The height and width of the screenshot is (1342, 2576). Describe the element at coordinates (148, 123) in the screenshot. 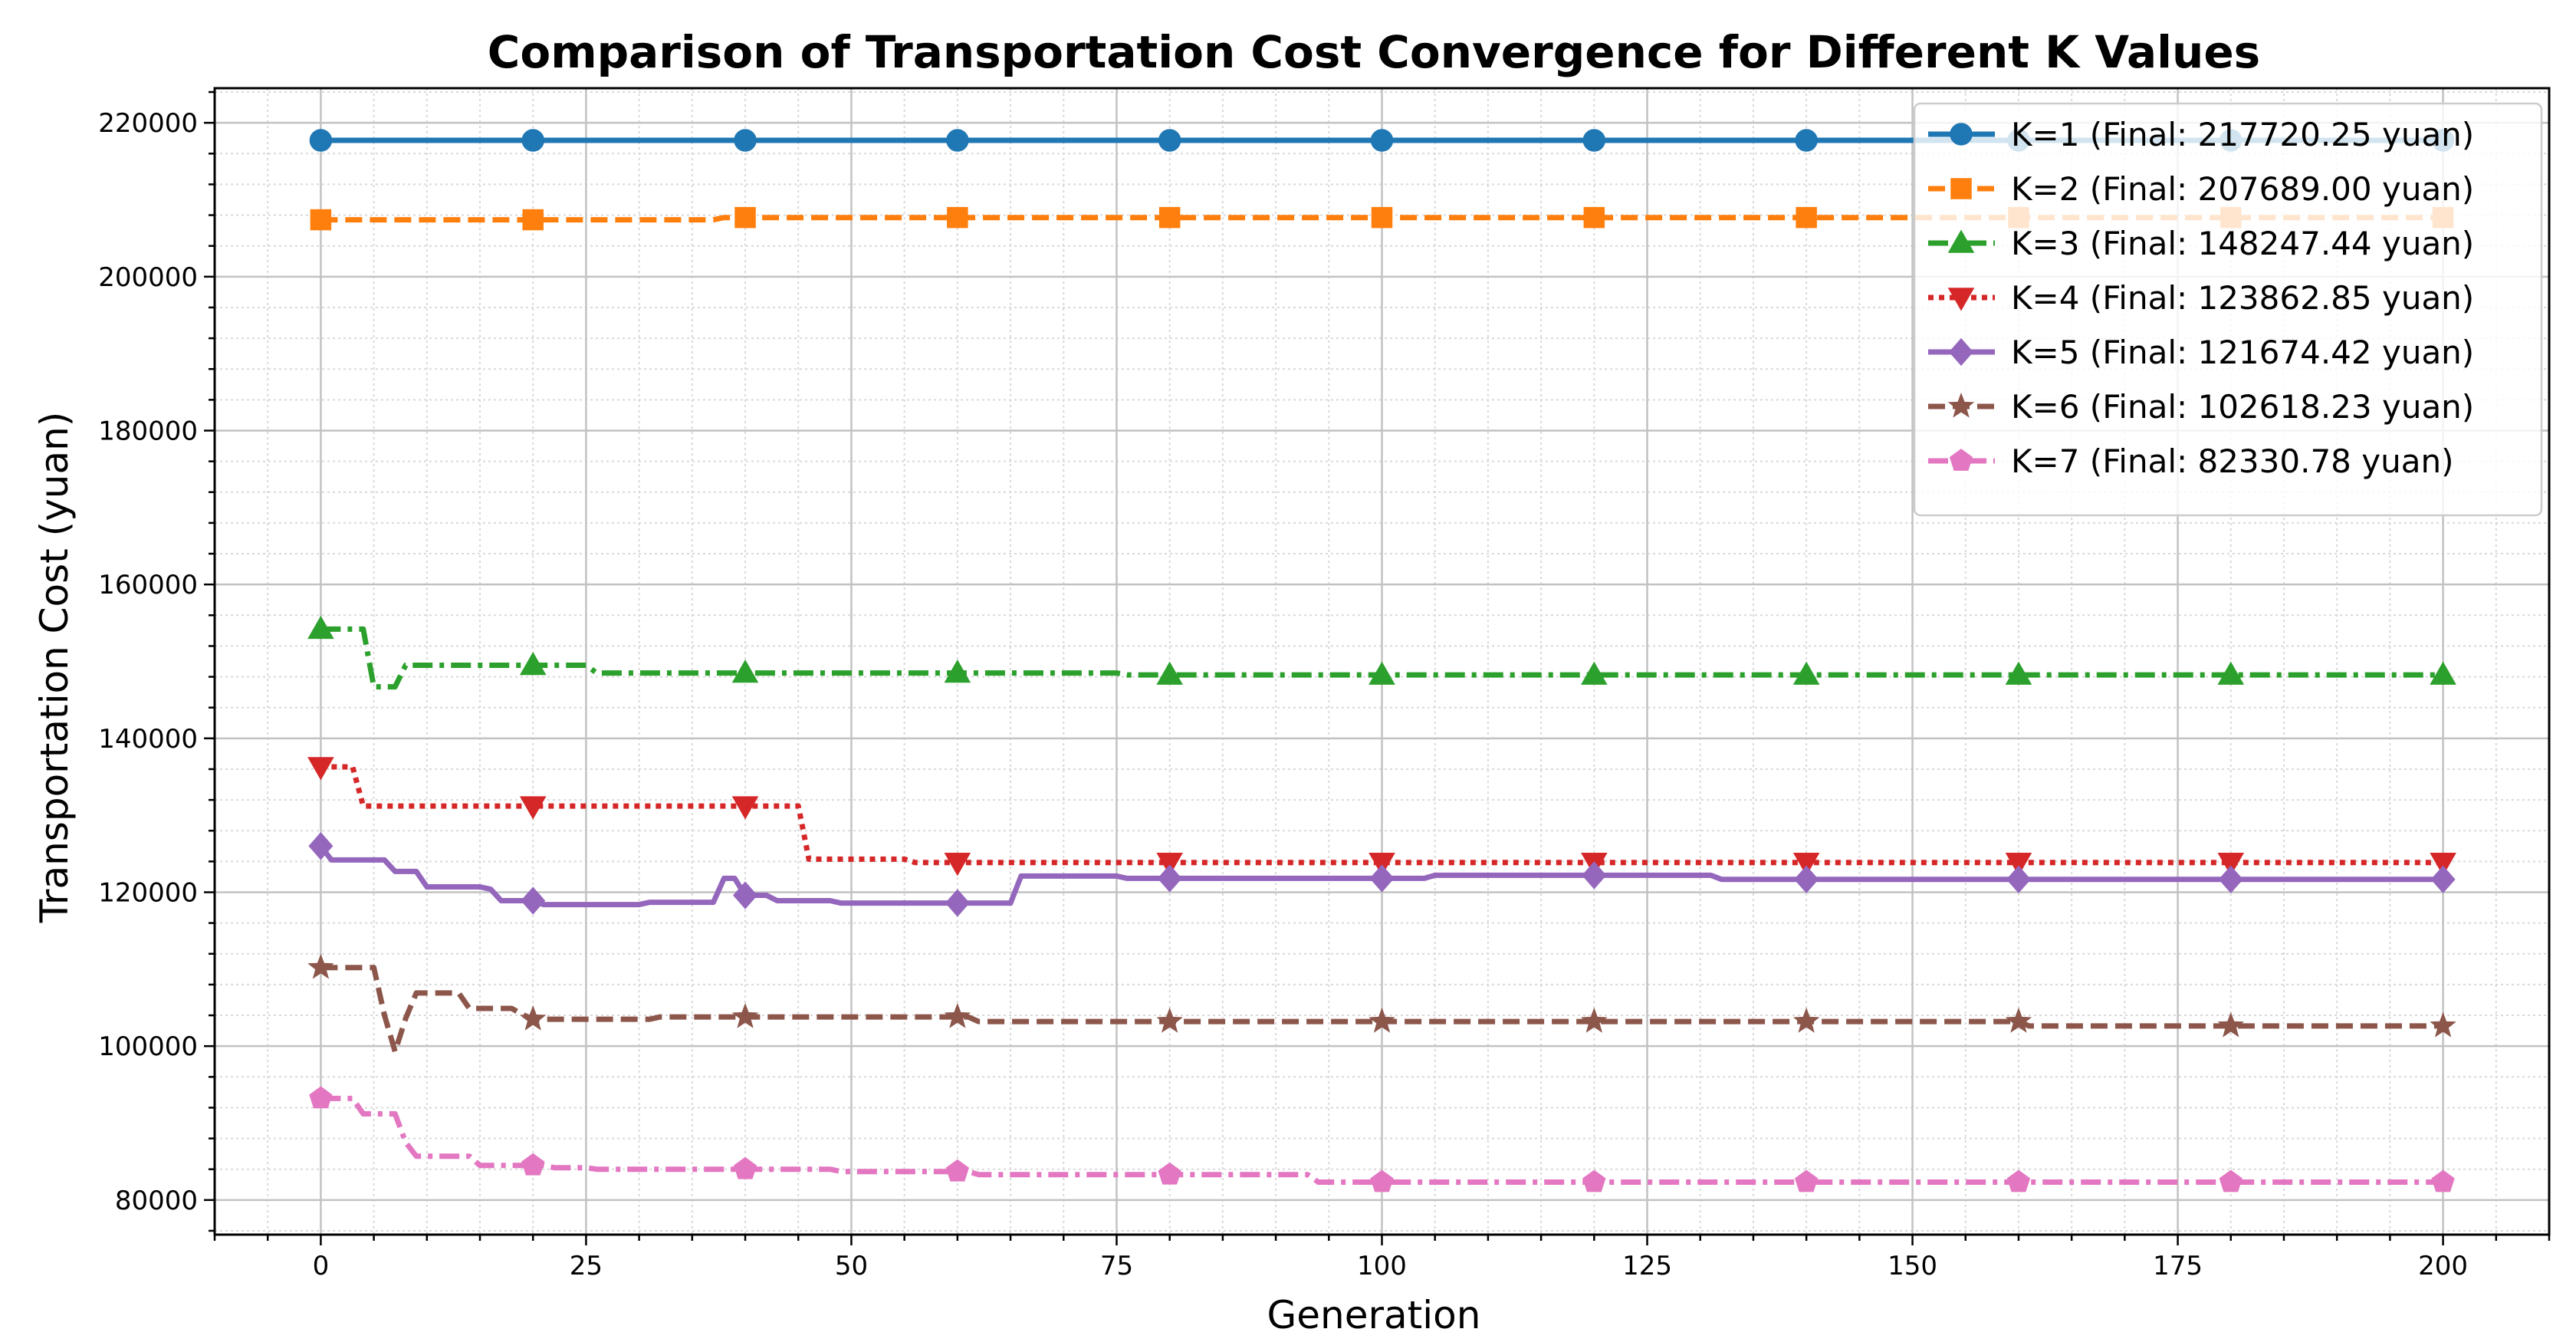

I see `y-tick-label: 220000` at that location.